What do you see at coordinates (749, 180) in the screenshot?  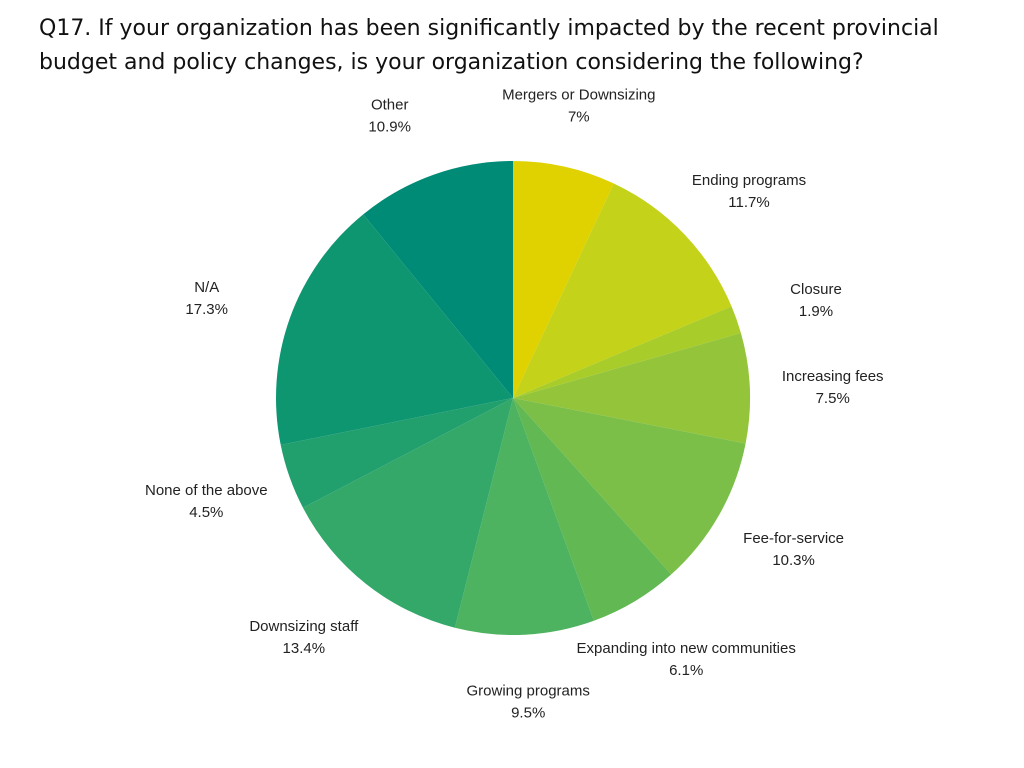 I see `slice-label-ending-programs: Ending programs` at bounding box center [749, 180].